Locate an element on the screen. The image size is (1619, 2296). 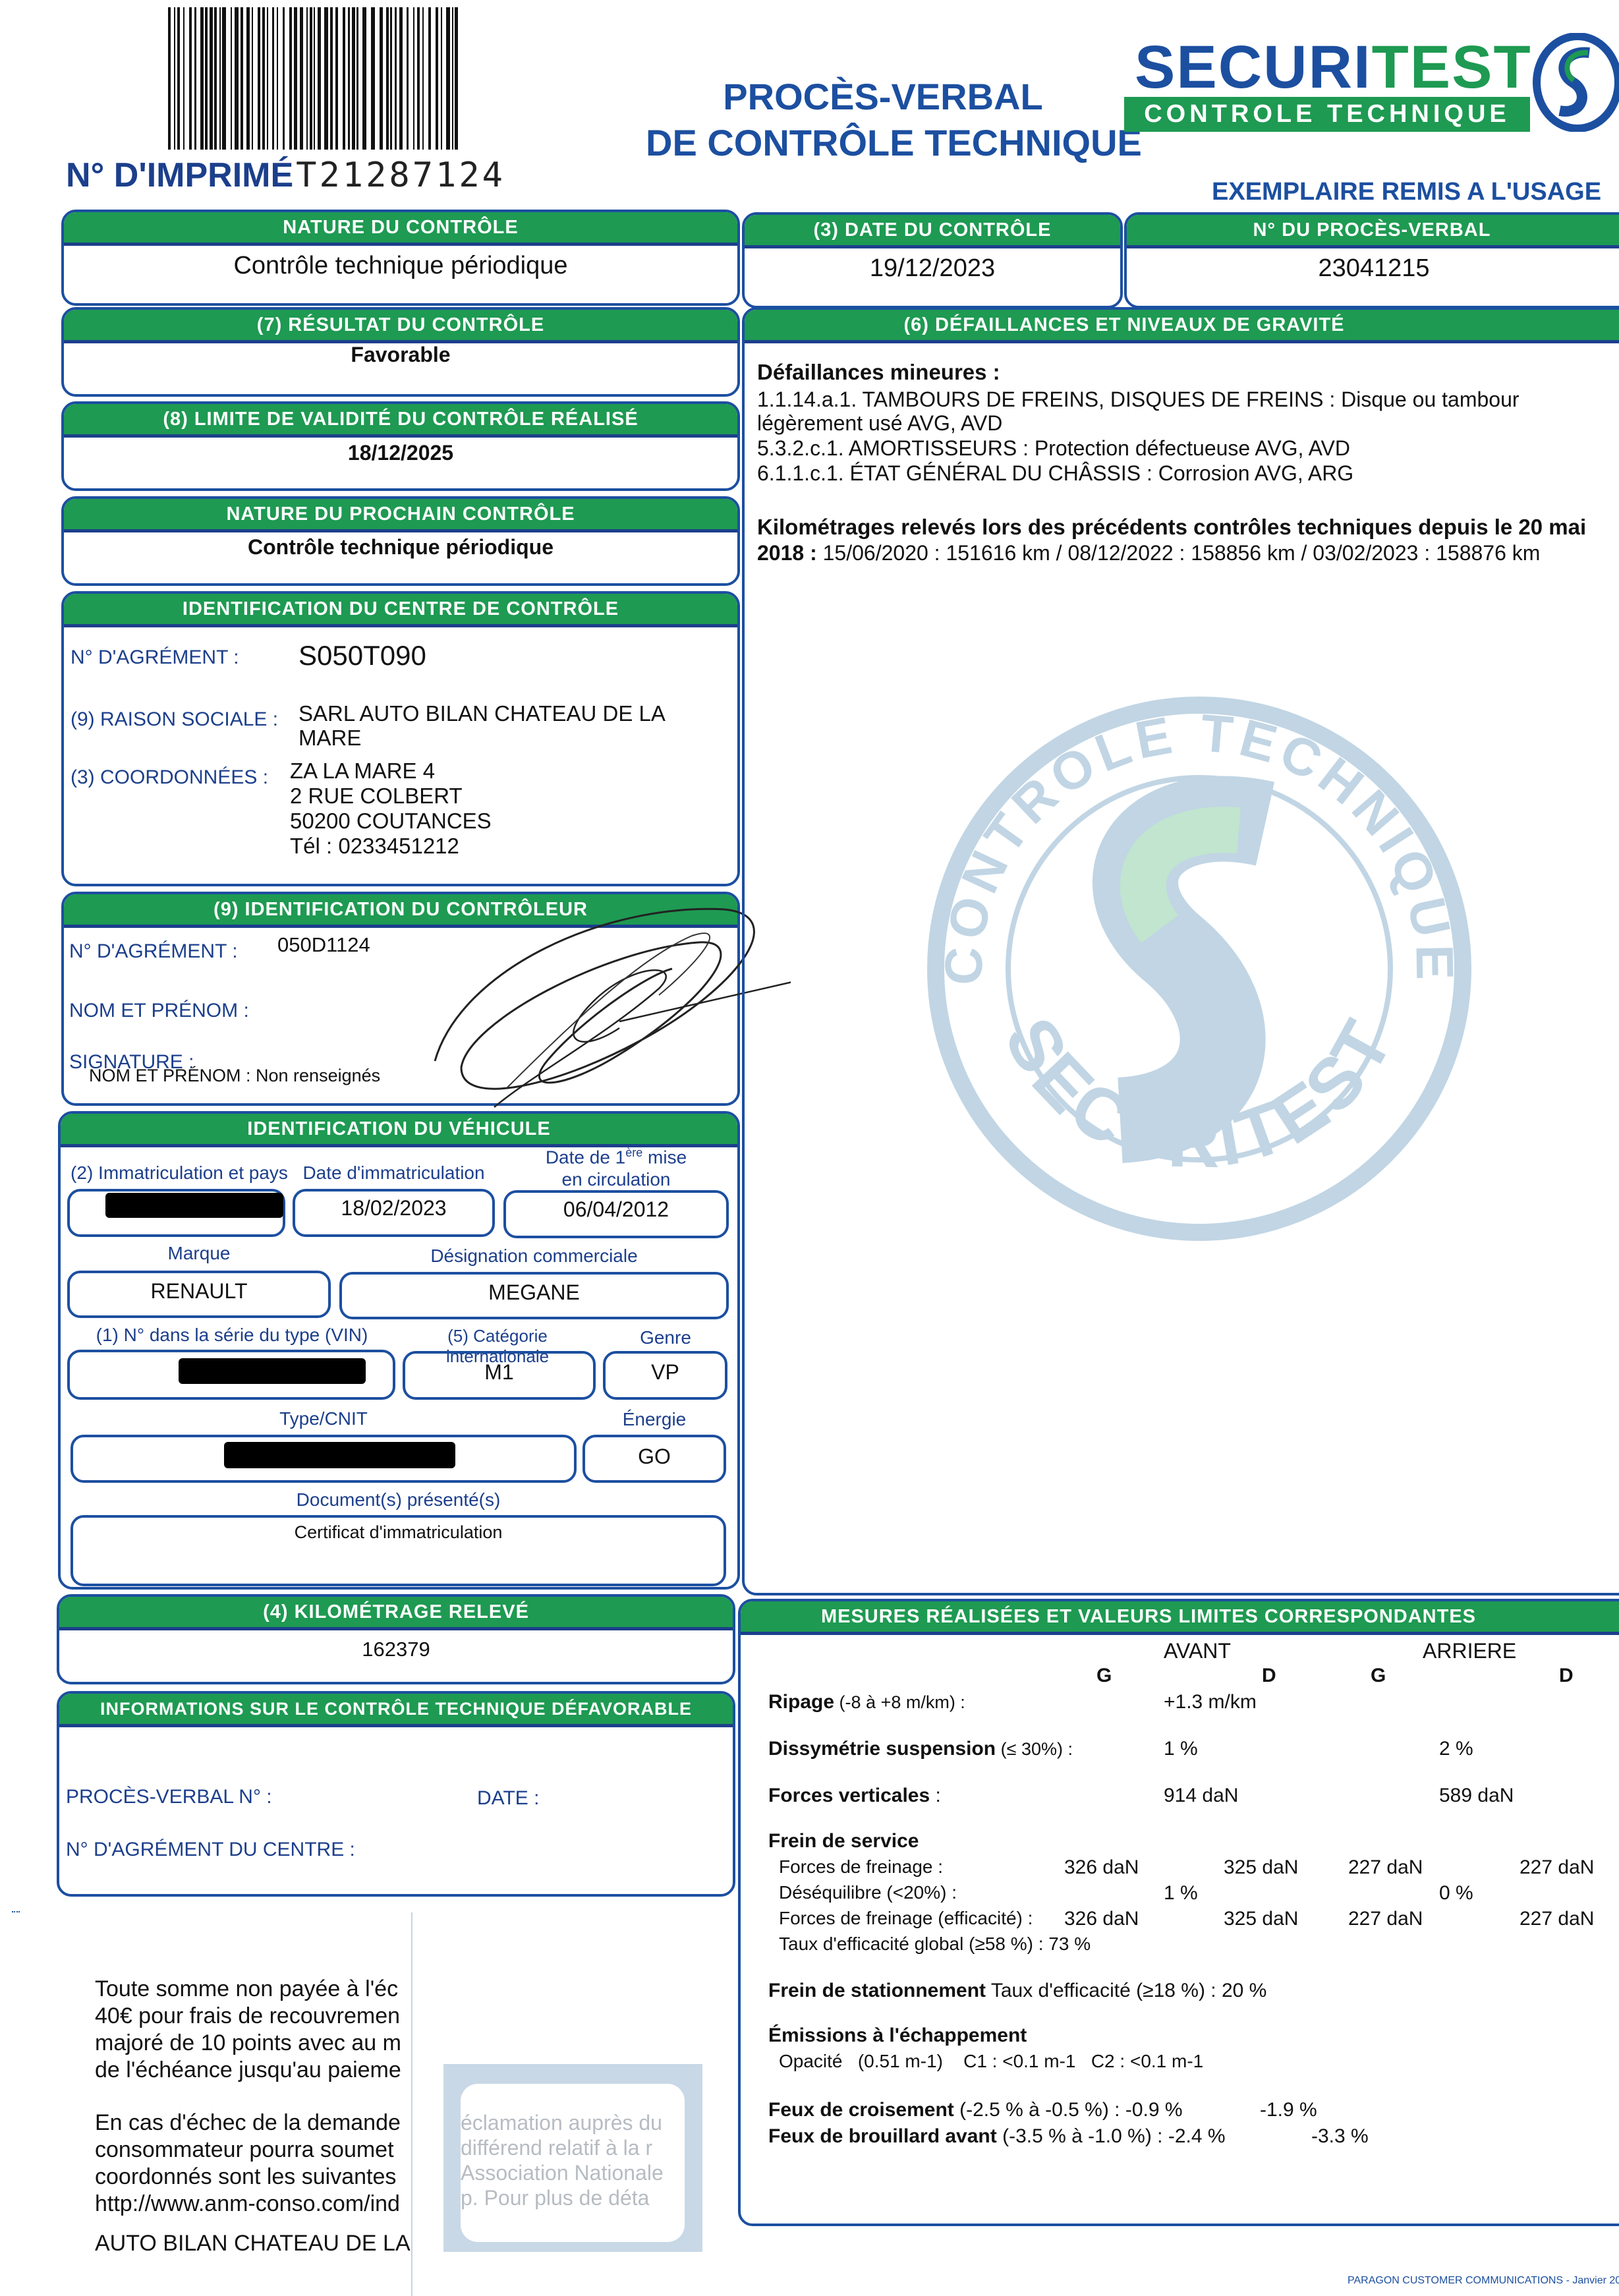
documents-field: Certificat d'immatriculation is located at coordinates (399, 1550).